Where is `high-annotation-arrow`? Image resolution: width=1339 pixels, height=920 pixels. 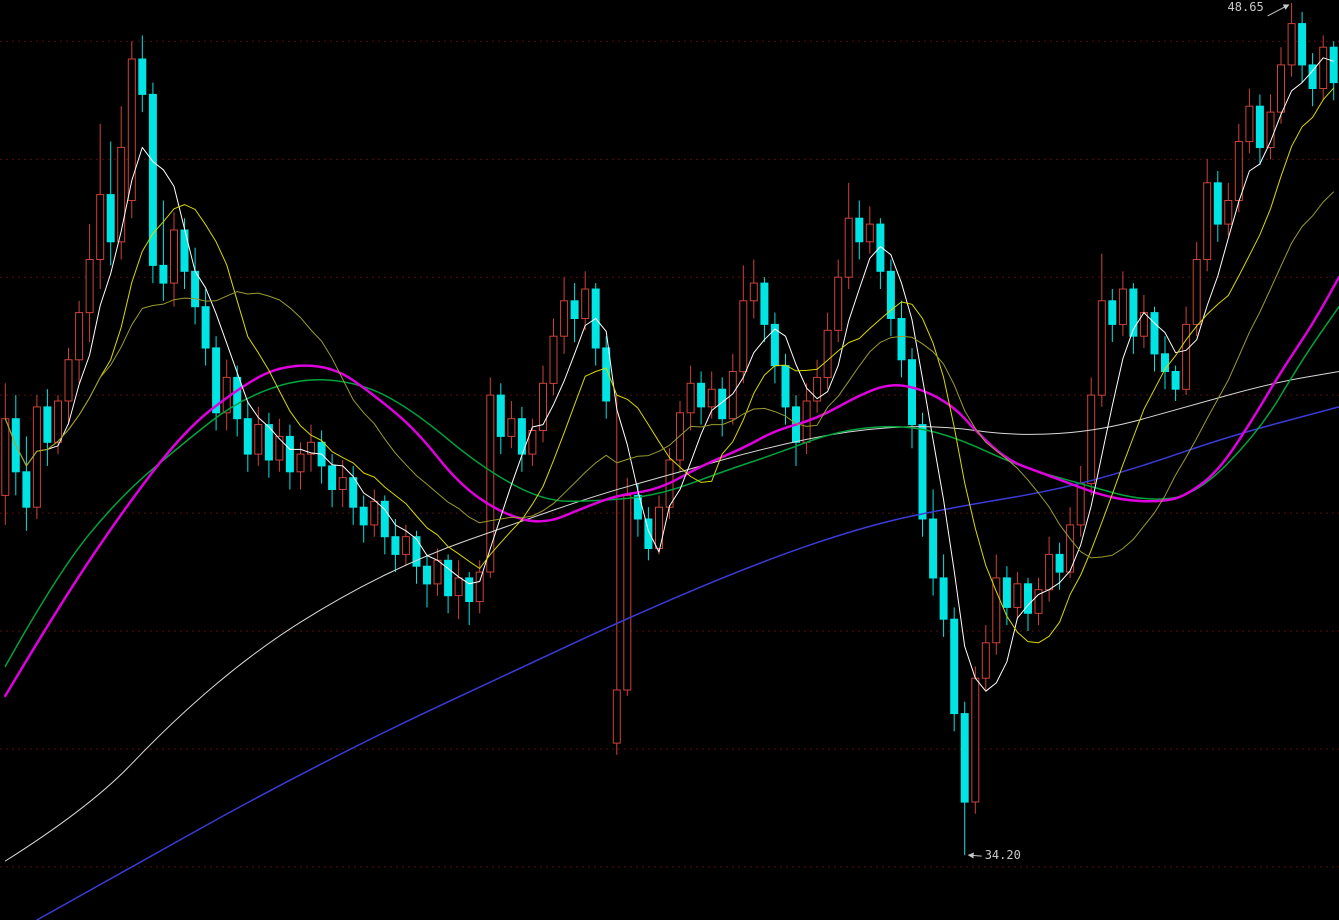
high-annotation-arrow is located at coordinates (1278, 10).